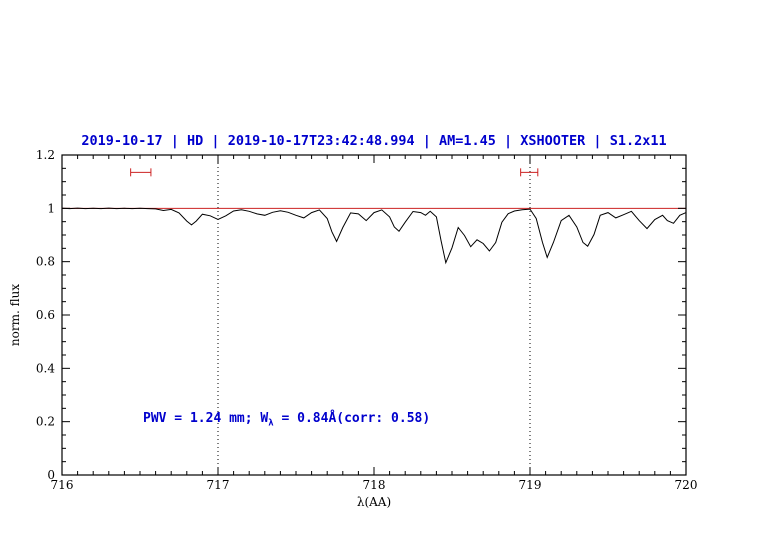 This screenshot has width=782, height=542. Describe the element at coordinates (45, 262) in the screenshot. I see `y-tick-label: 0.8` at that location.